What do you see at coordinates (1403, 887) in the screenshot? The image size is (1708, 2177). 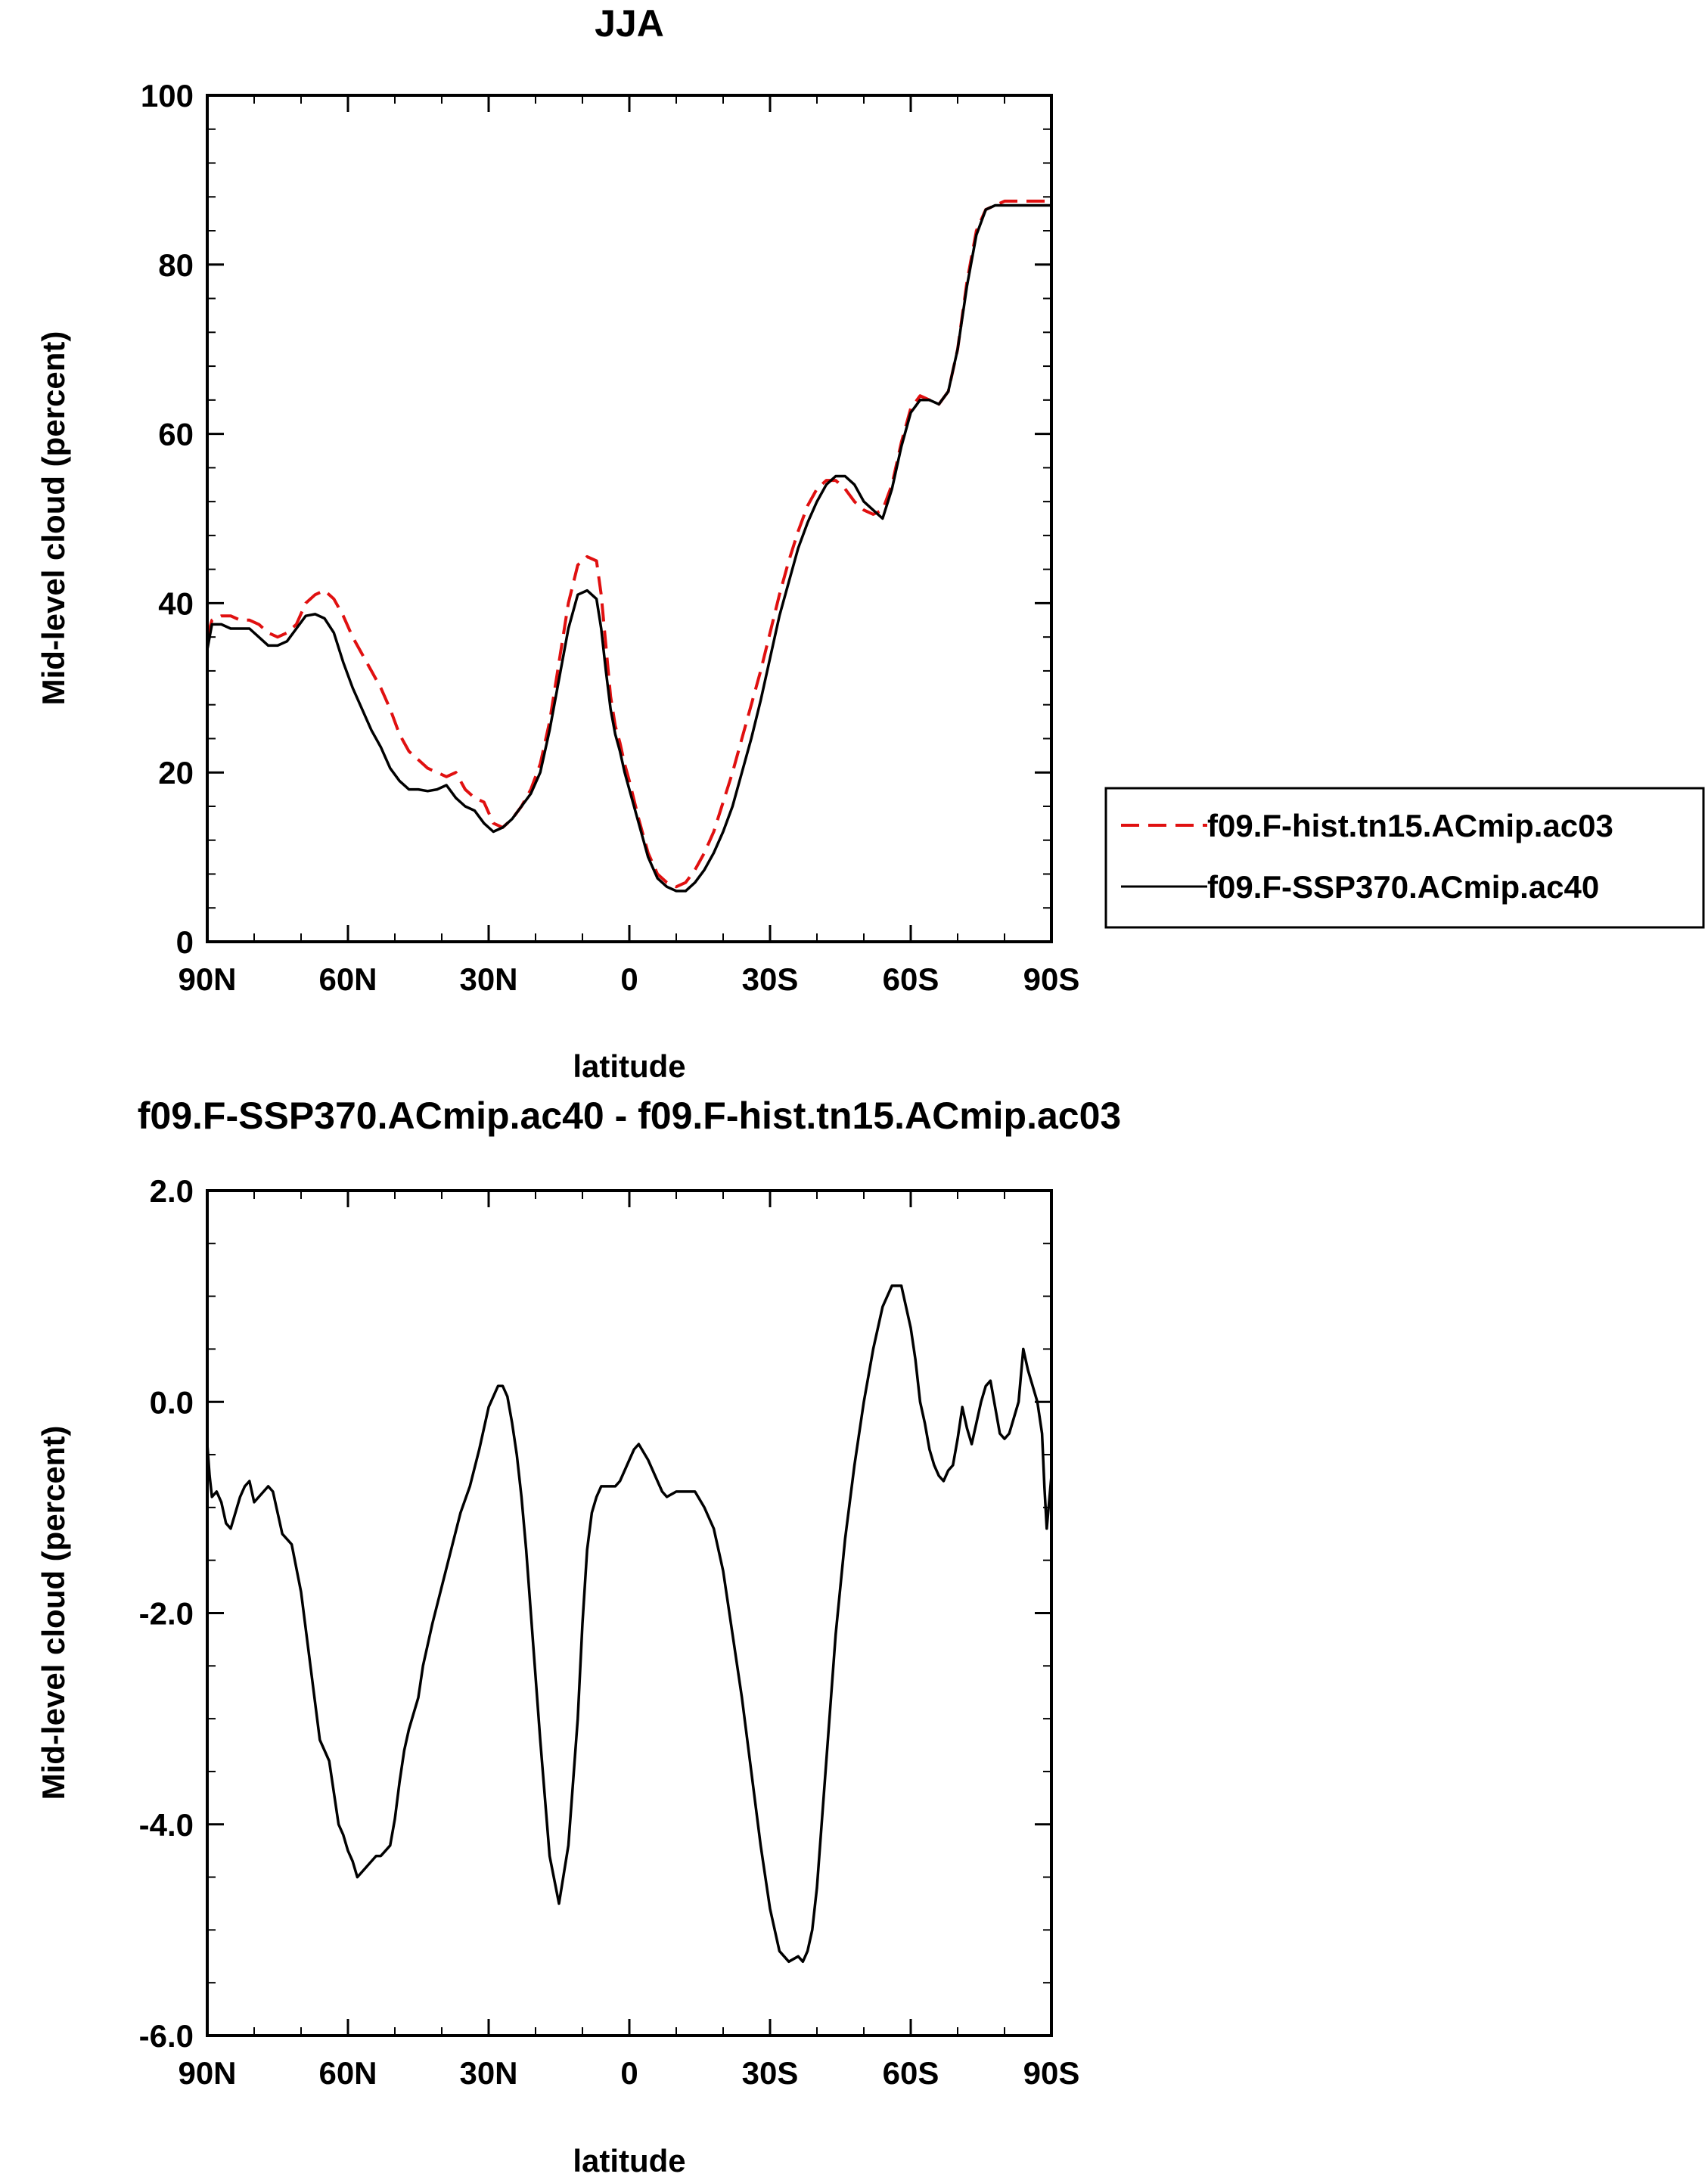 I see `legend-label-ssp: f09.F-SSP370.ACmip.ac40` at bounding box center [1403, 887].